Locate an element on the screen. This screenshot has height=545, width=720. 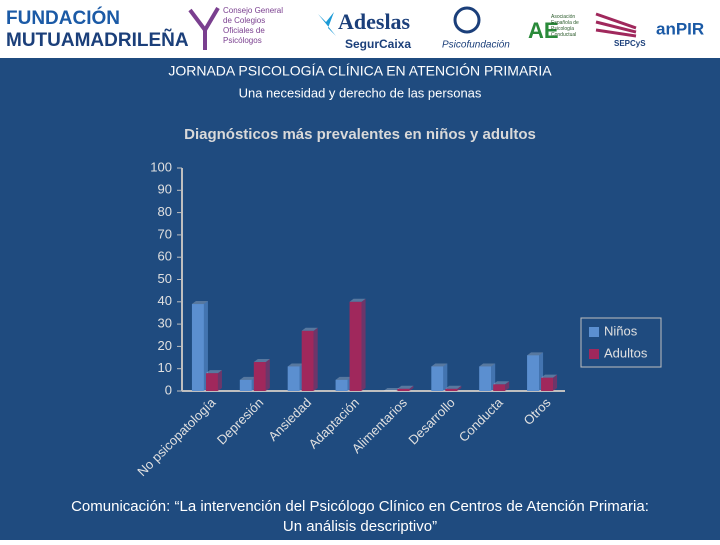
y-tick-label: 30 is located at coordinates (165, 323).